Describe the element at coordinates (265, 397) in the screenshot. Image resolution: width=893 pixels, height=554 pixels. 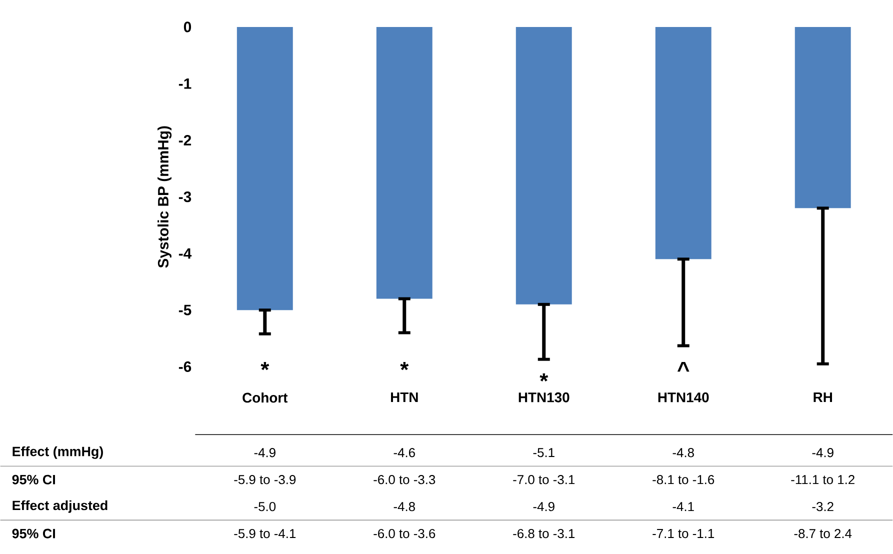
I see `x-tick-label: Cohort` at that location.